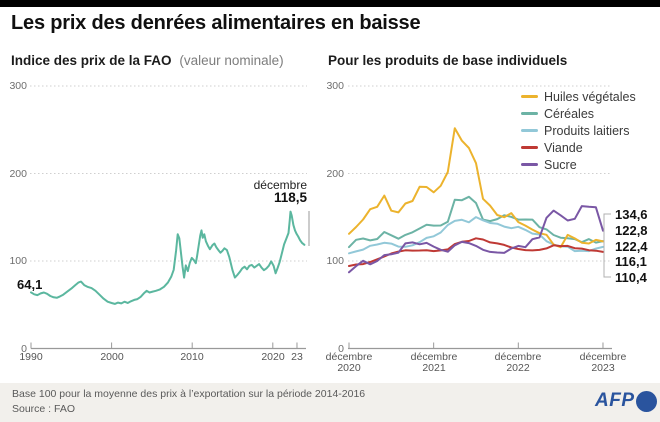 The width and height of the screenshot is (660, 422). What do you see at coordinates (631, 246) in the screenshot?
I see `right-end-value-label: 122,4` at bounding box center [631, 246].